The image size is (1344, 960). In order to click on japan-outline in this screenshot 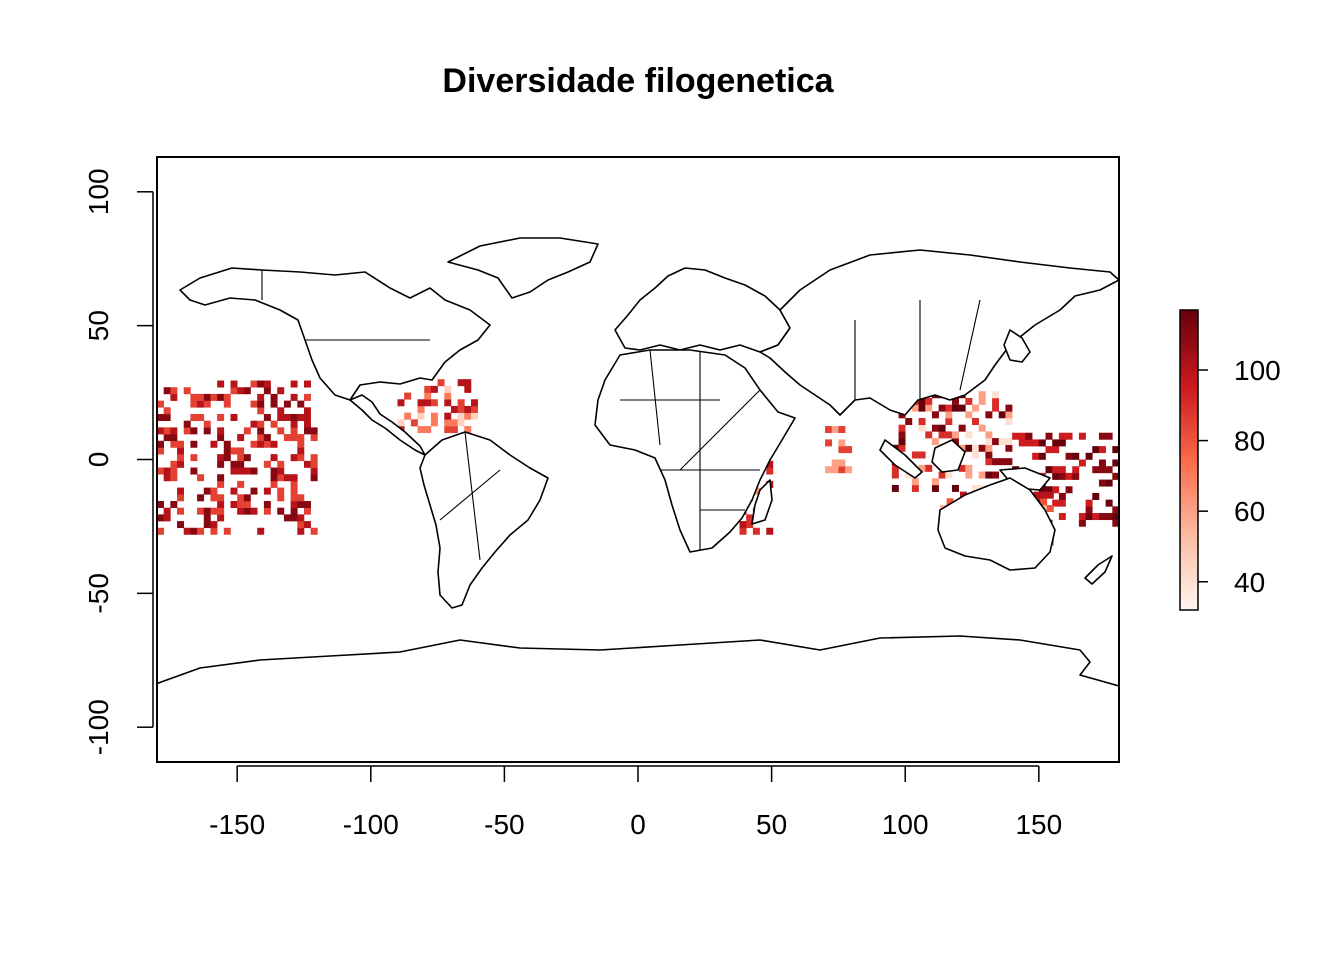, I will do `click(1017, 346)`.